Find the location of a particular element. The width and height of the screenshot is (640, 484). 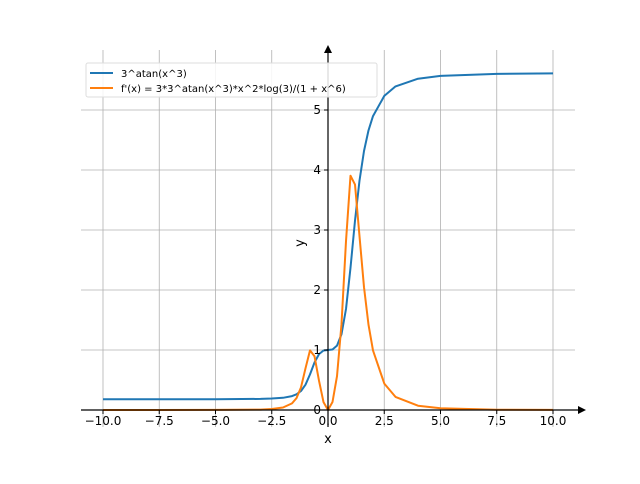

x-tick-label: −5.0 is located at coordinates (215, 421).